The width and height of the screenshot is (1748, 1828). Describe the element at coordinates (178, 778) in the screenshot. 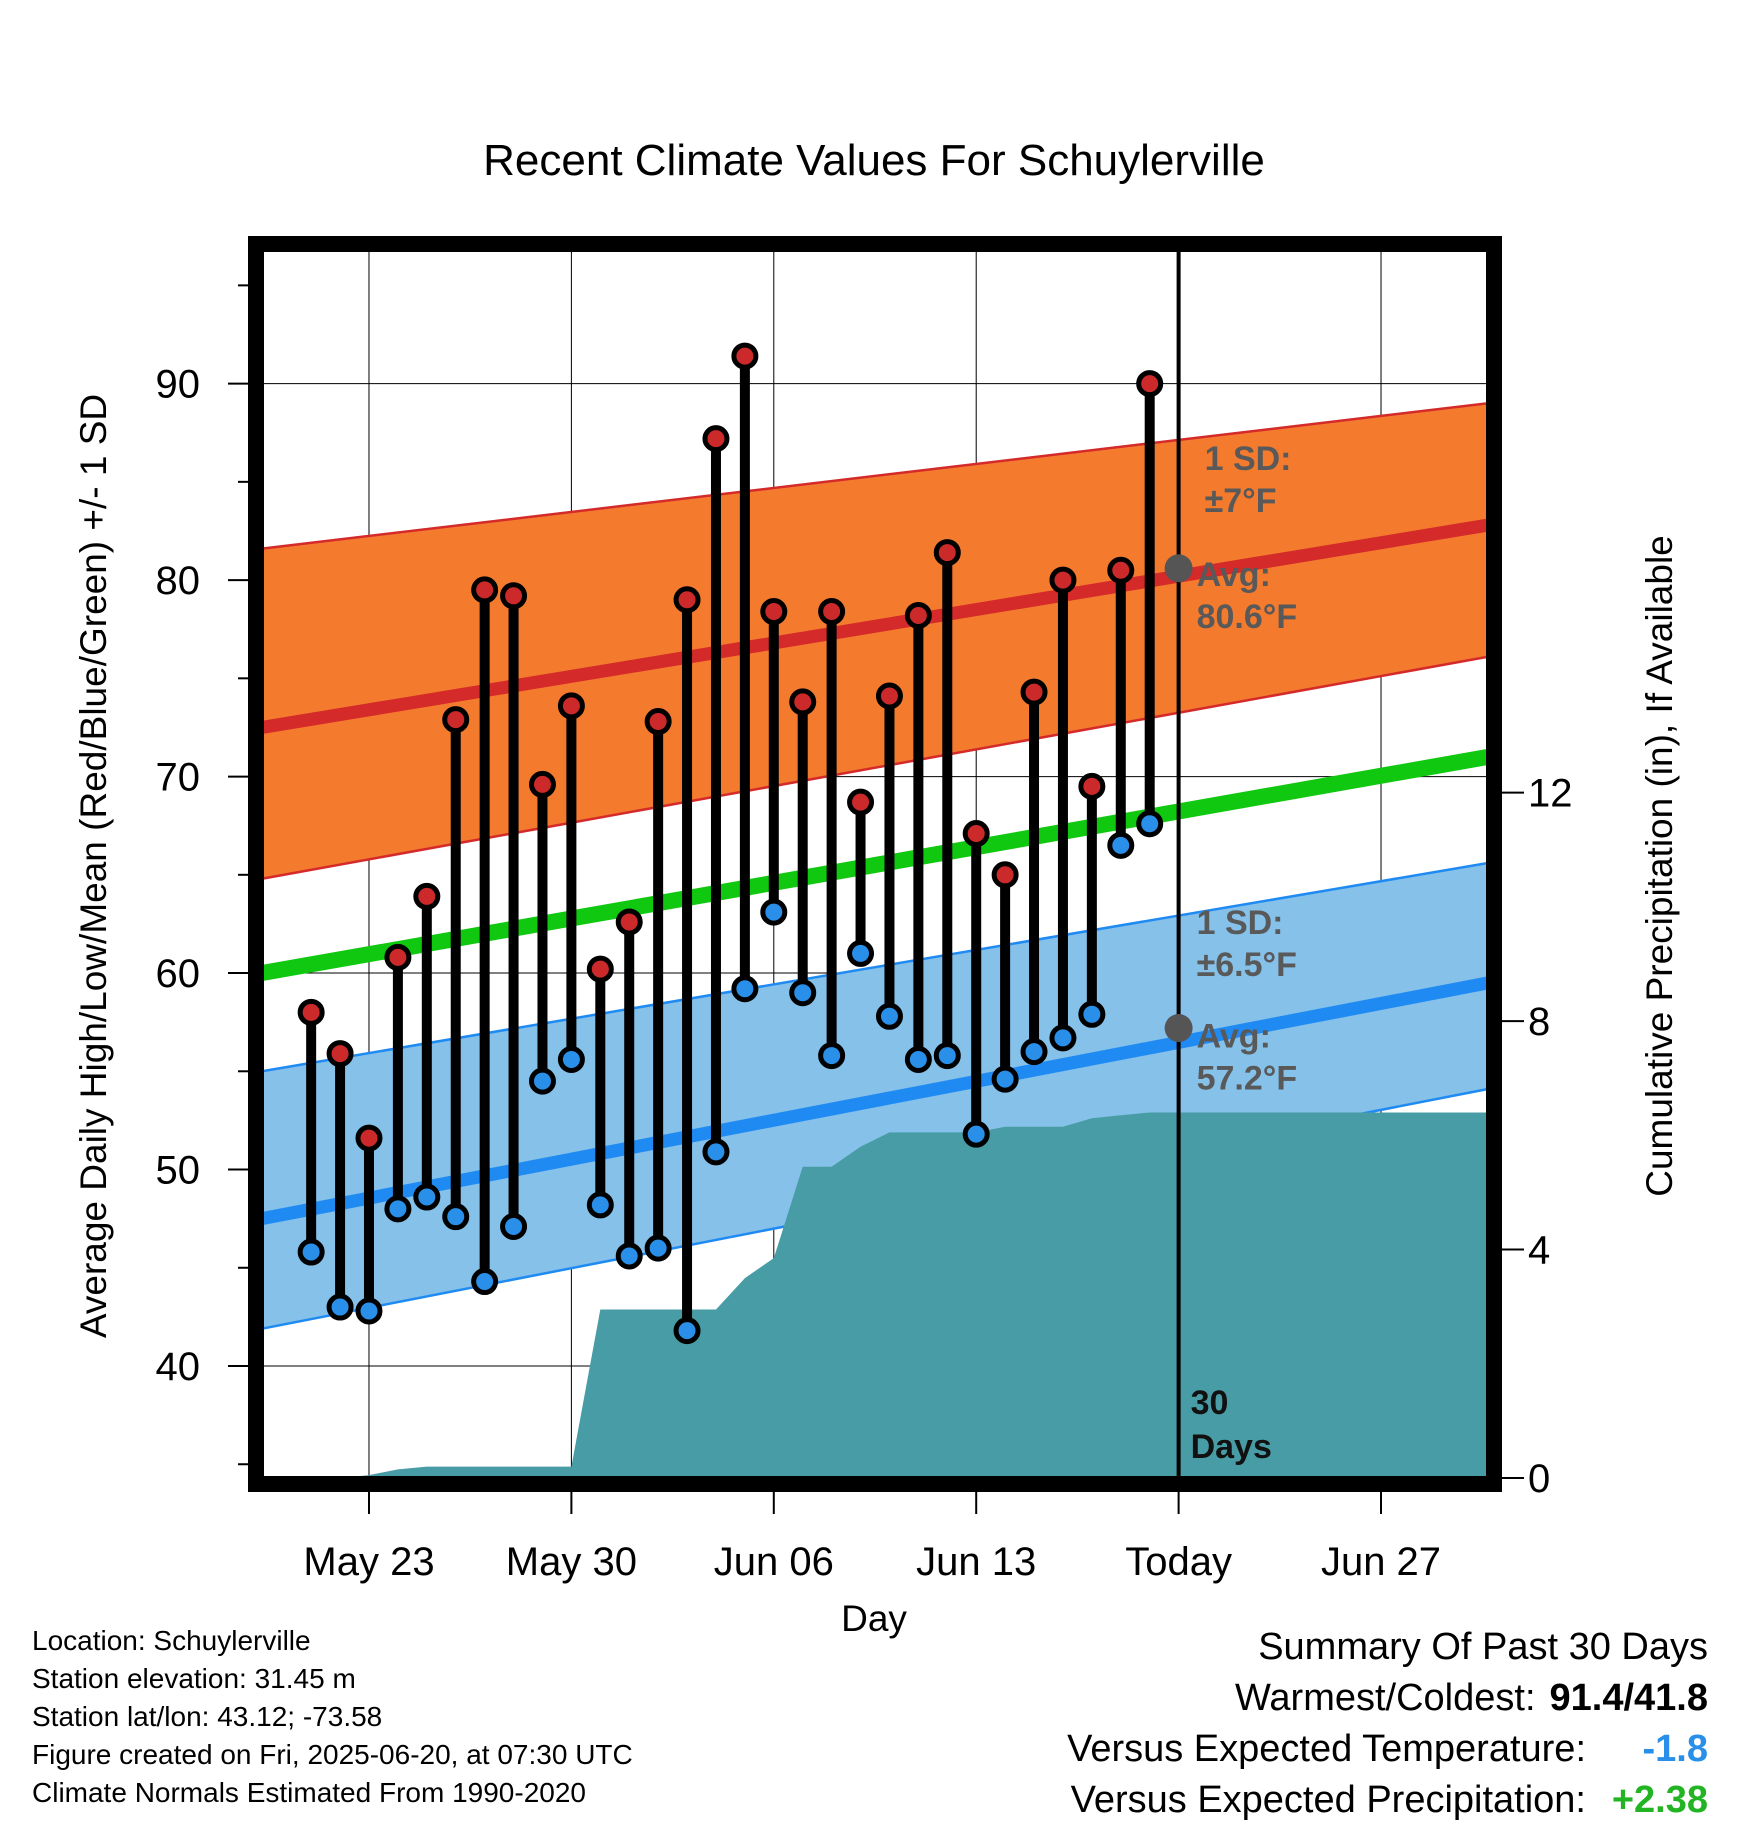

I see `y-tick-label-70: 70` at that location.